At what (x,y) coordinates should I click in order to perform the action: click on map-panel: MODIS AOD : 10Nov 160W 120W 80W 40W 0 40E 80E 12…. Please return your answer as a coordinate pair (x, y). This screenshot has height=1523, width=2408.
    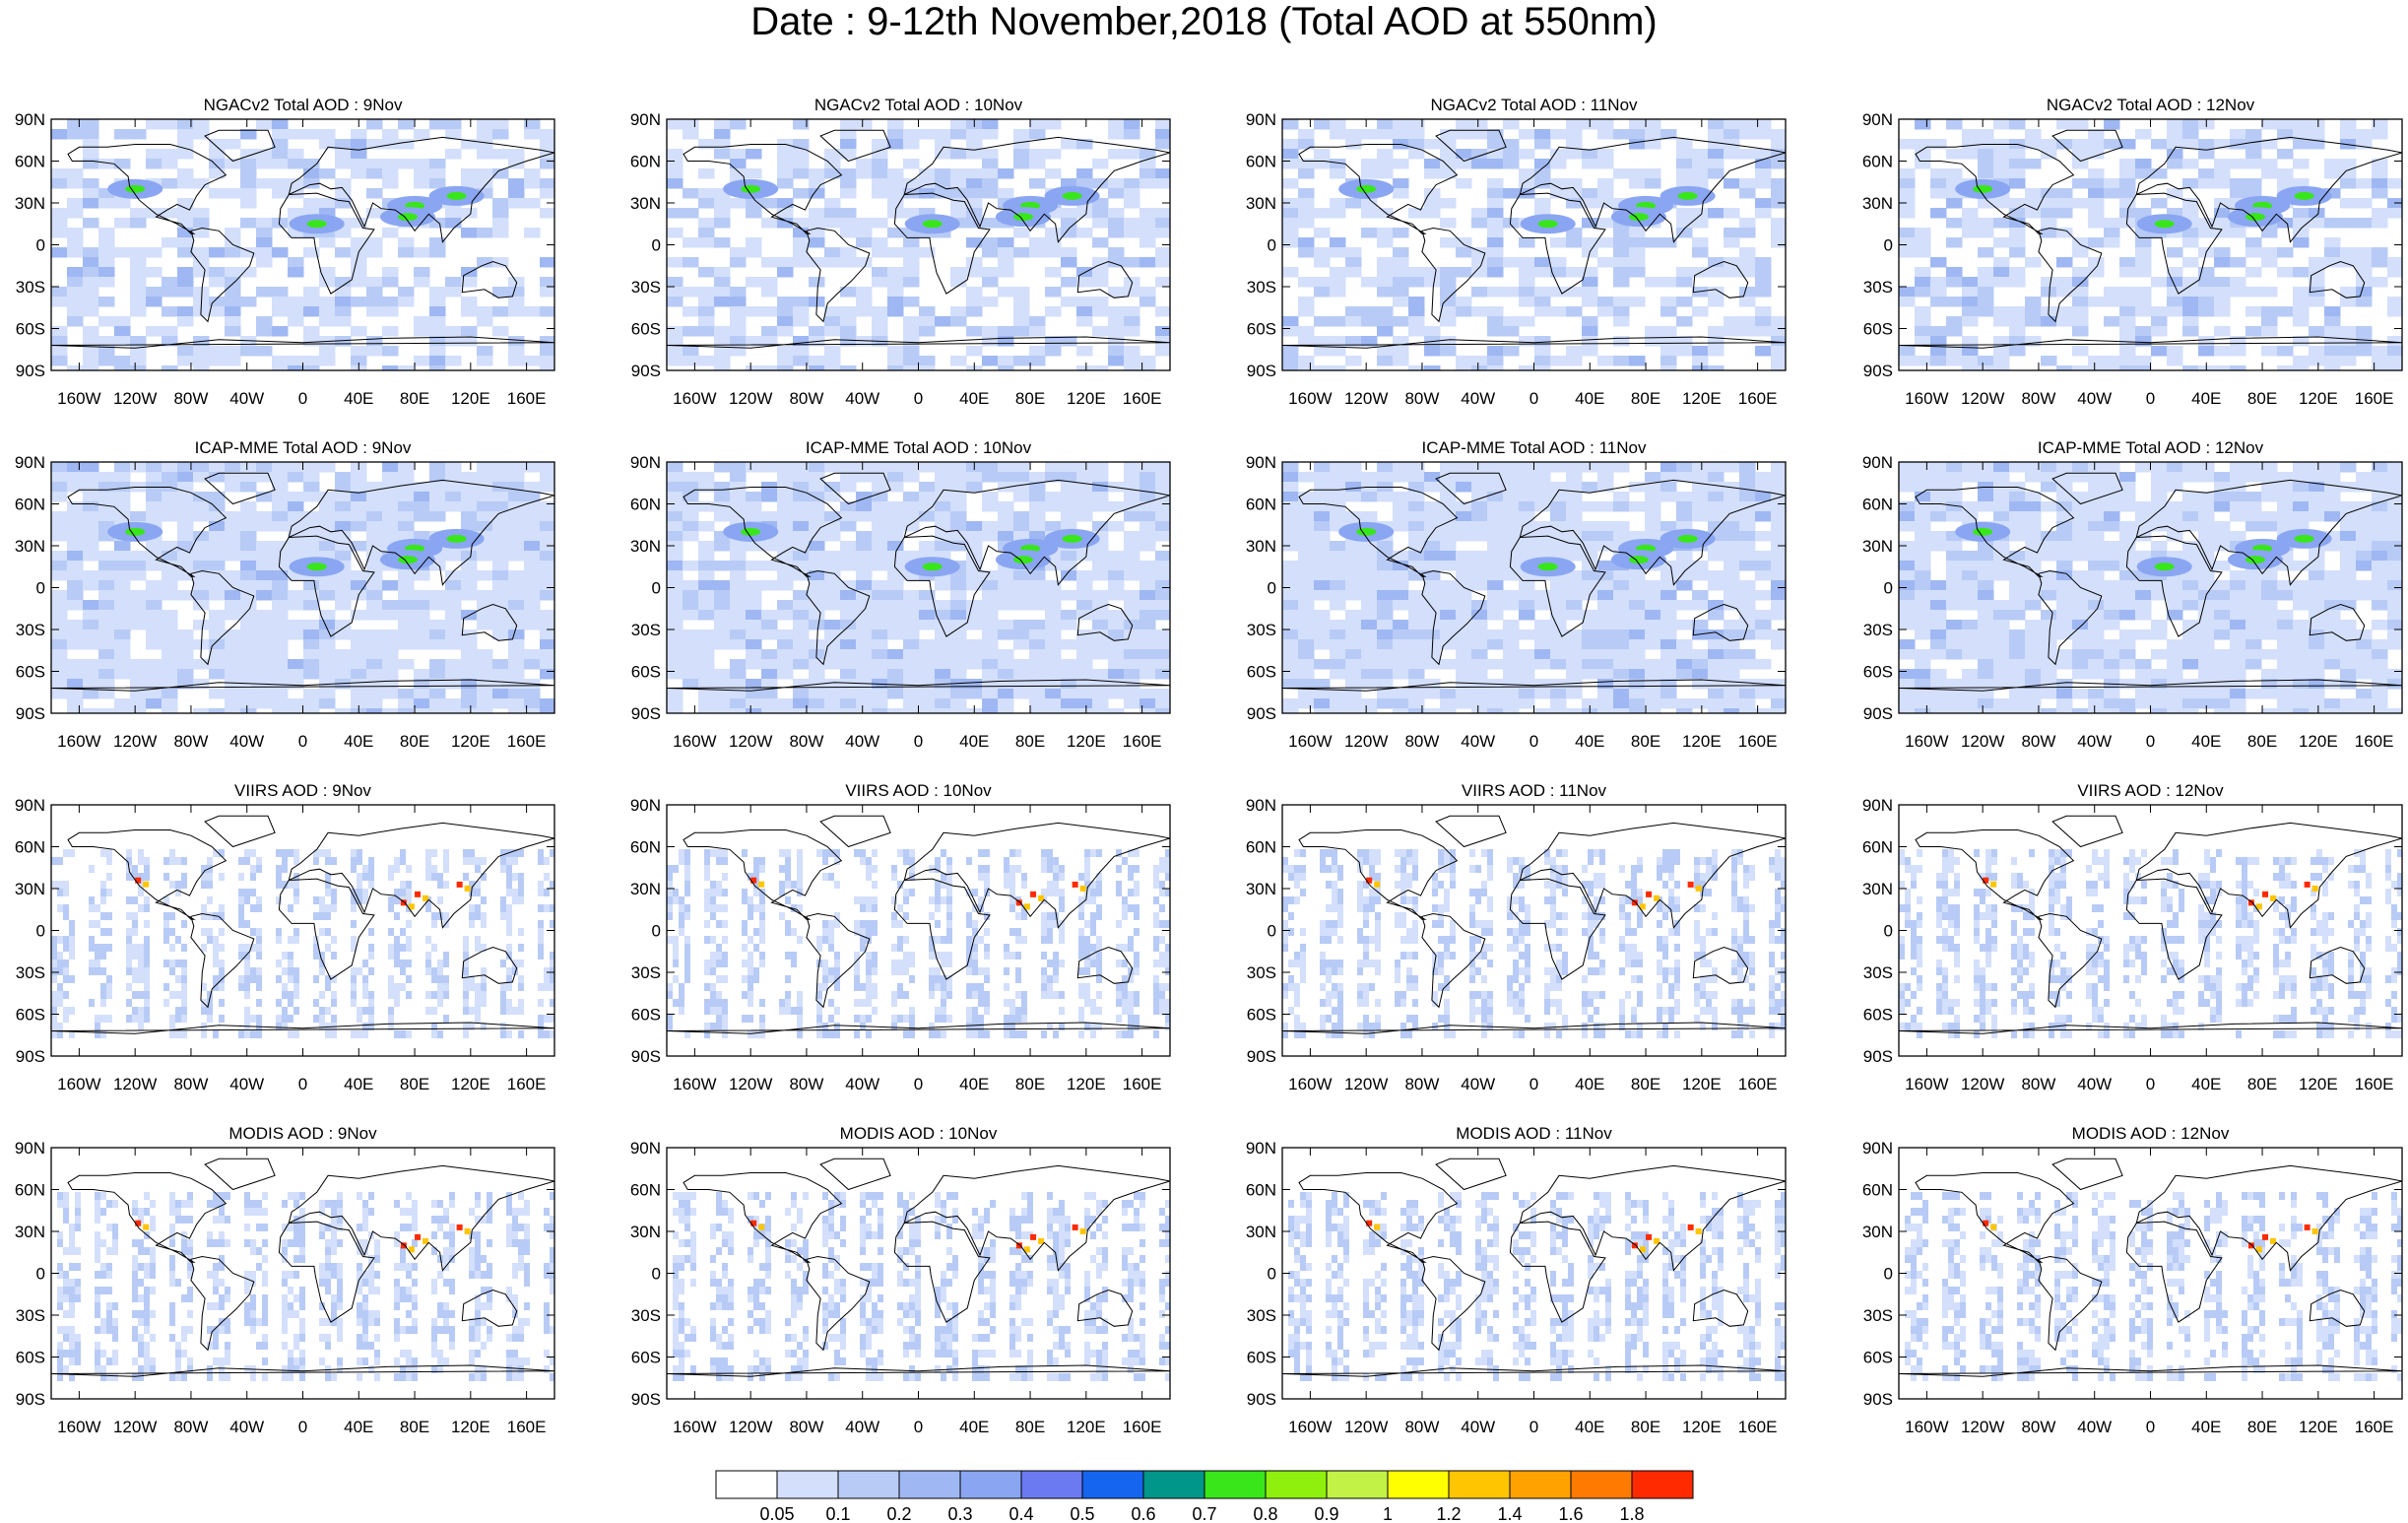
    Looking at the image, I should click on (901, 1280).